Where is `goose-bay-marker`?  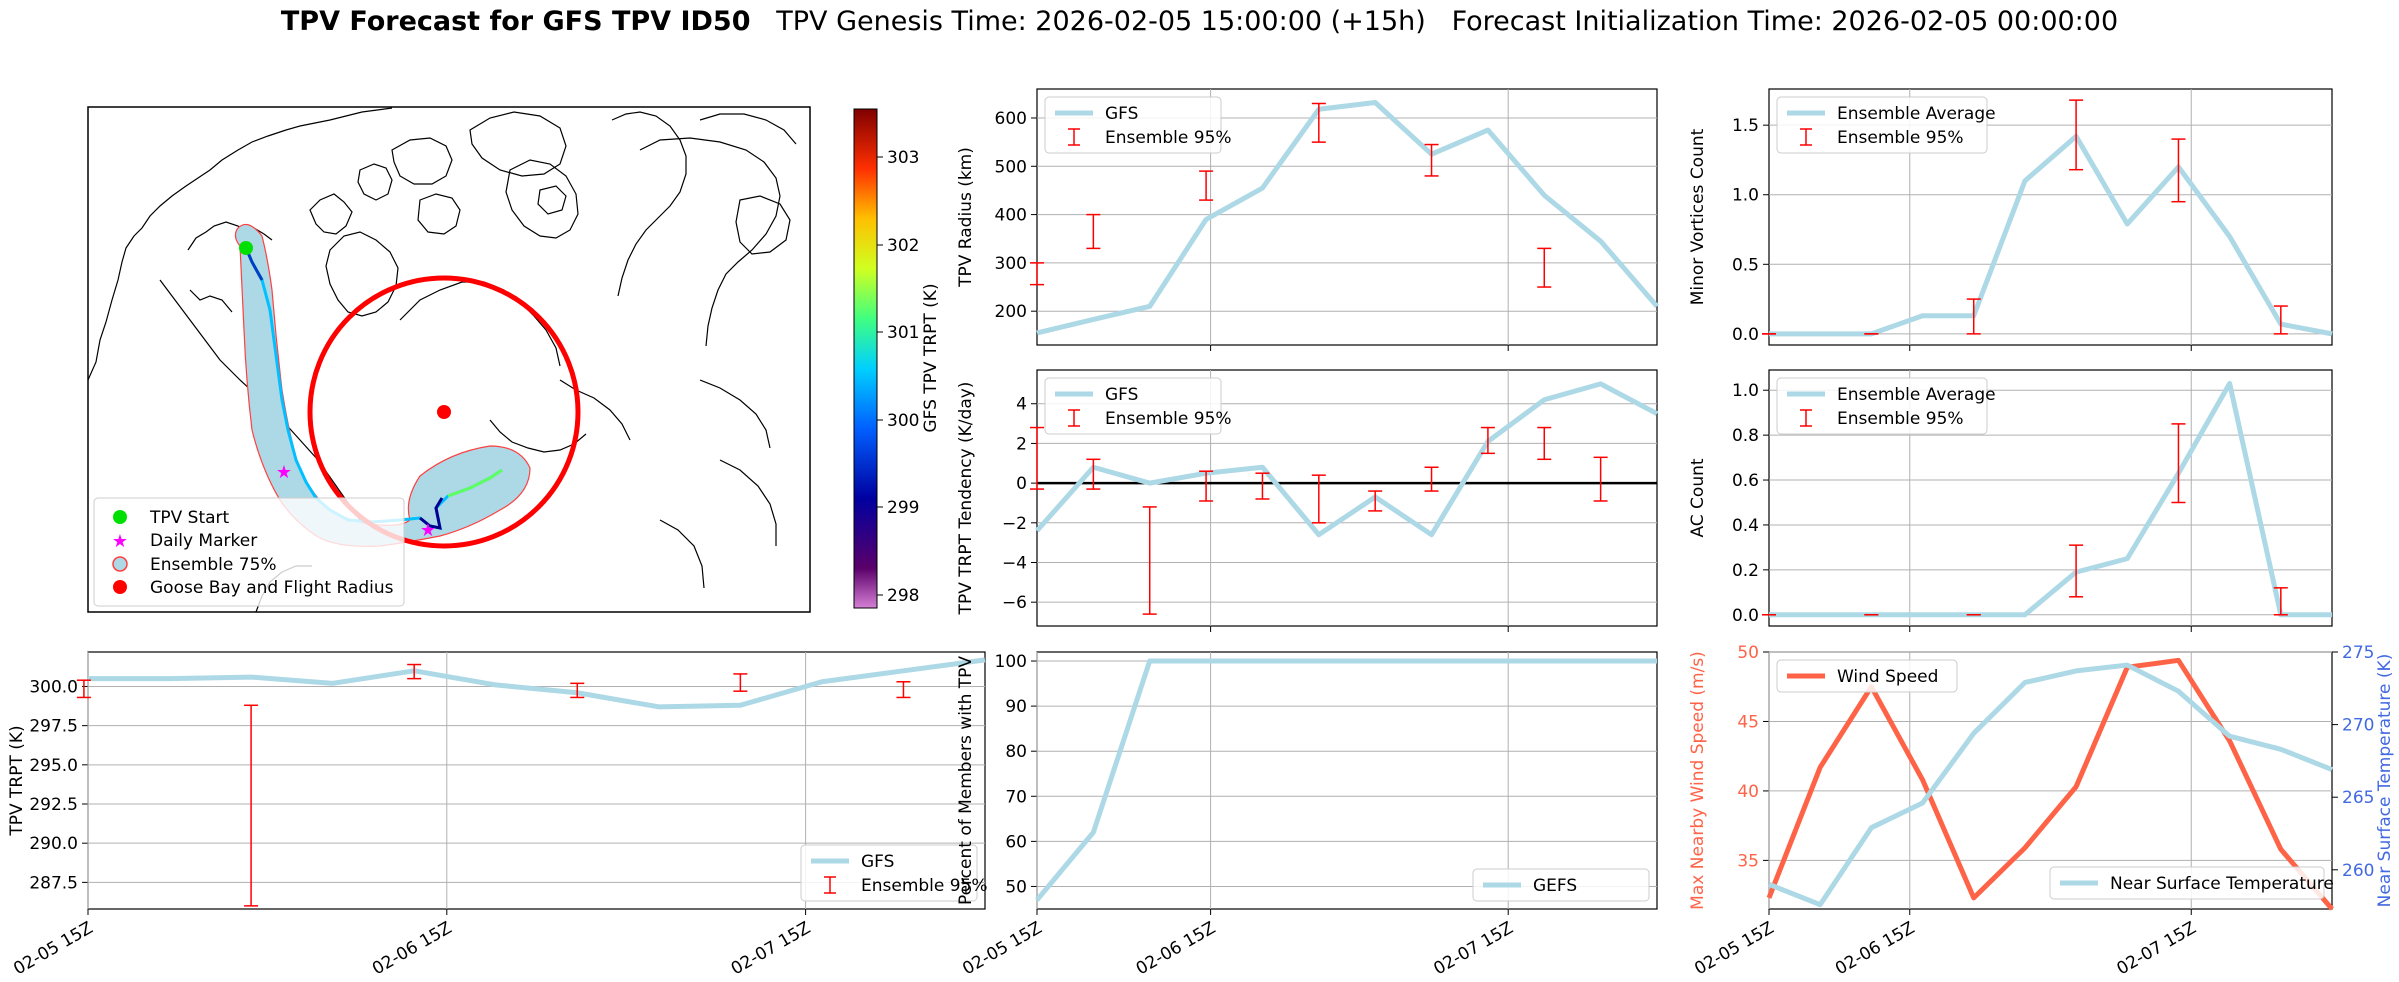 goose-bay-marker is located at coordinates (444, 412).